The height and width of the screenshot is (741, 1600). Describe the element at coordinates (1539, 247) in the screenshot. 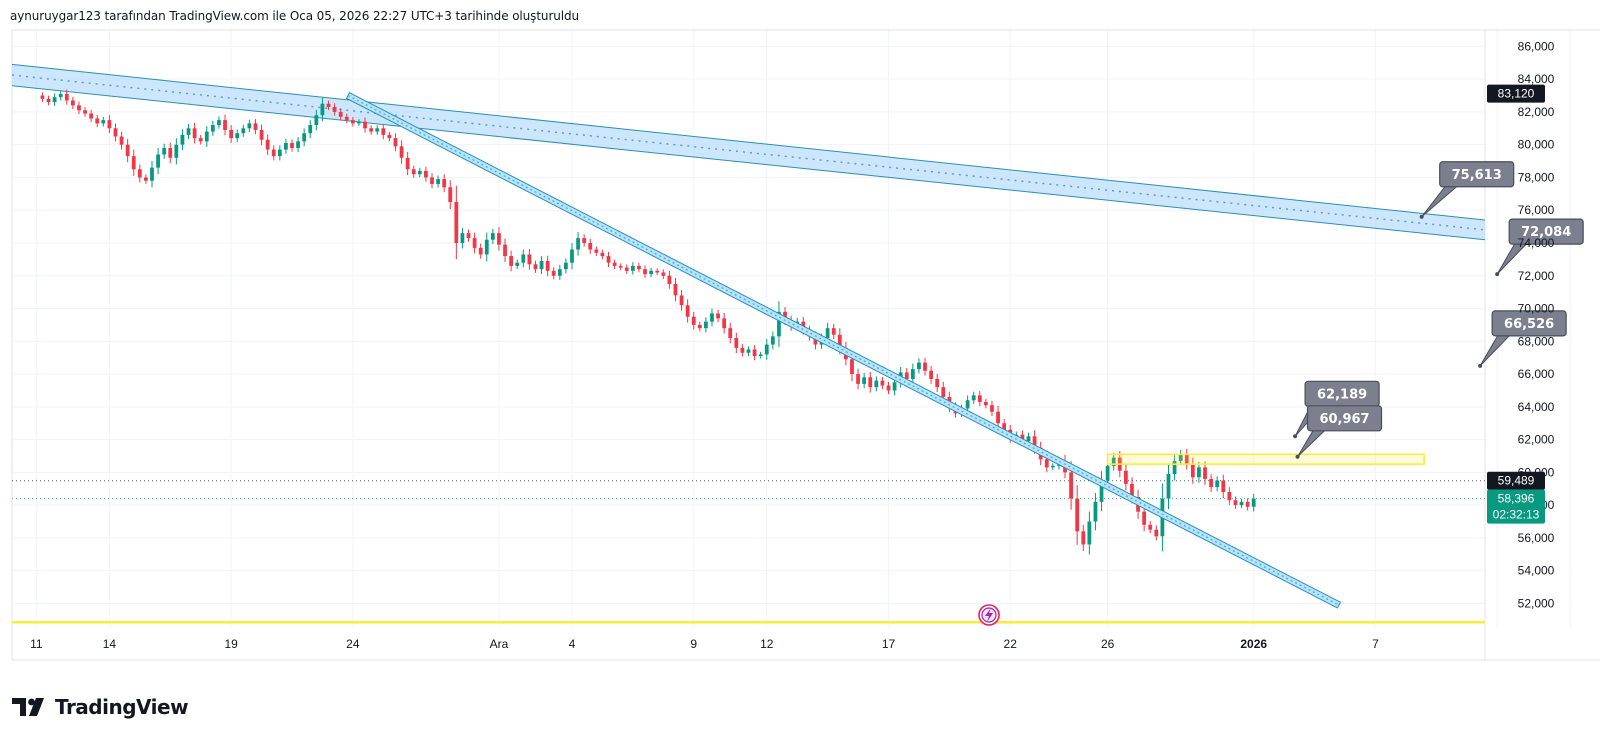

I see `price-callout: 72,084` at that location.